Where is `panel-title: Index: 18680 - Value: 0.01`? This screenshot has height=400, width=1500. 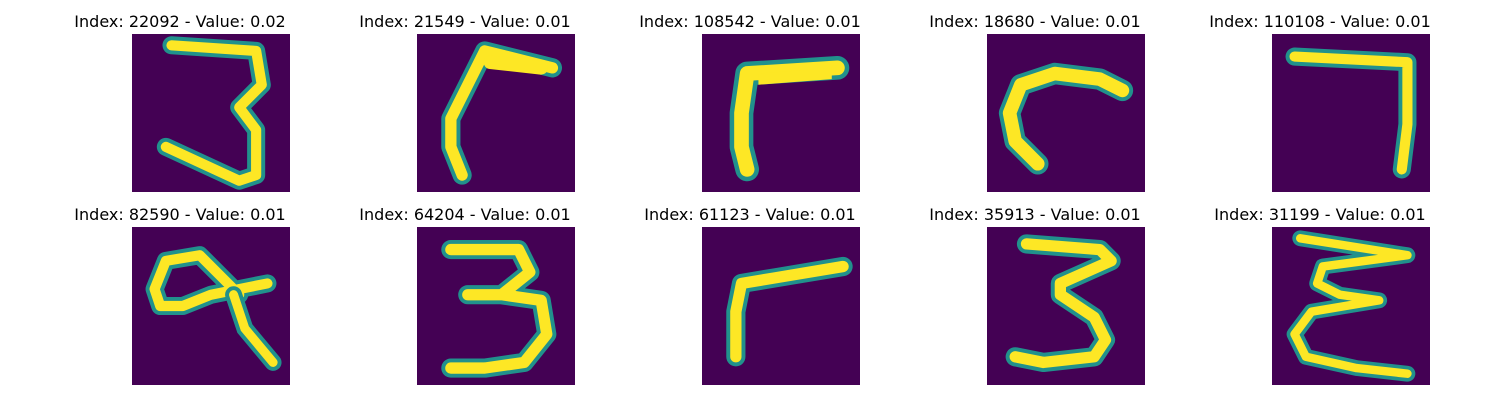
panel-title: Index: 18680 - Value: 0.01 is located at coordinates (1035, 21).